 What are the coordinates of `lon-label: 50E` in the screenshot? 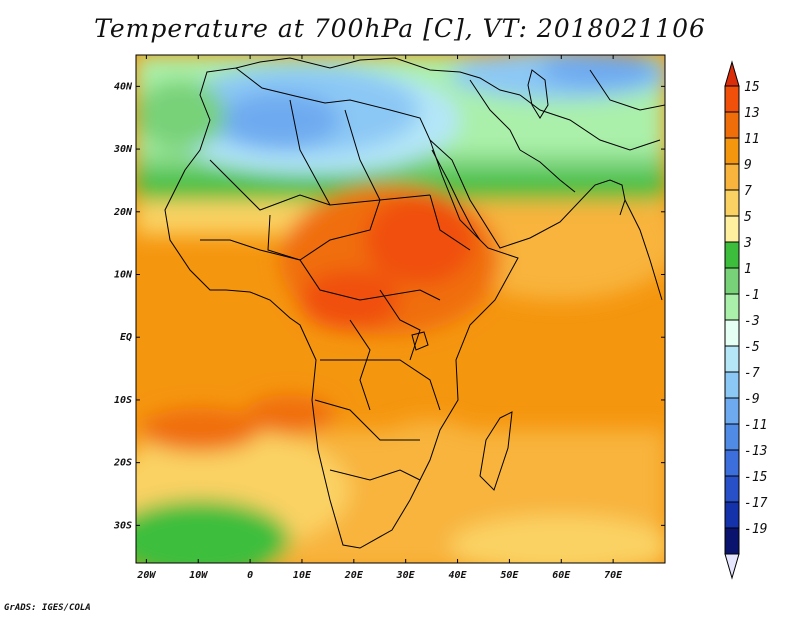 It's located at (509, 575).